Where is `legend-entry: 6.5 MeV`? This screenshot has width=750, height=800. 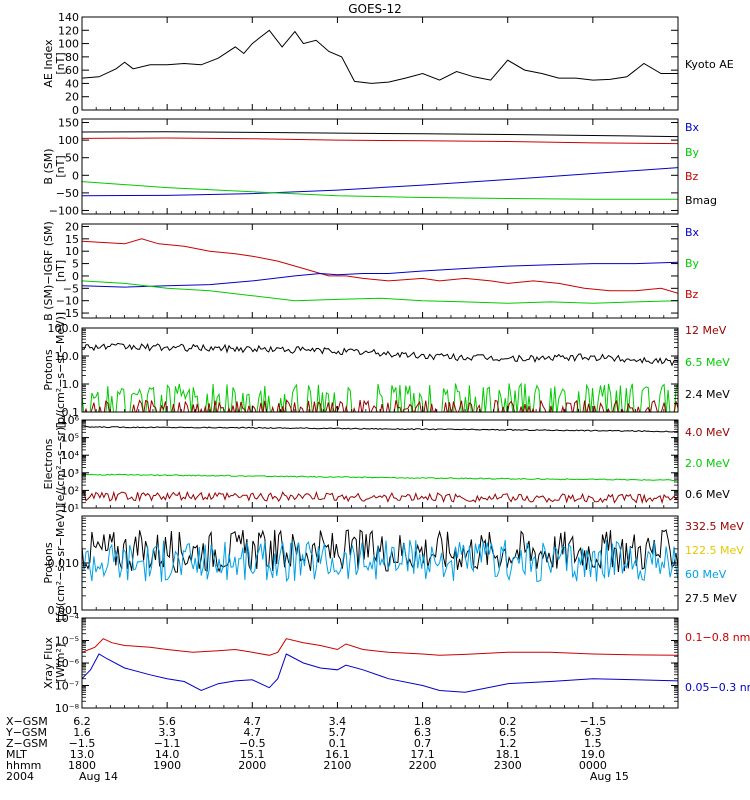 legend-entry: 6.5 MeV is located at coordinates (707, 362).